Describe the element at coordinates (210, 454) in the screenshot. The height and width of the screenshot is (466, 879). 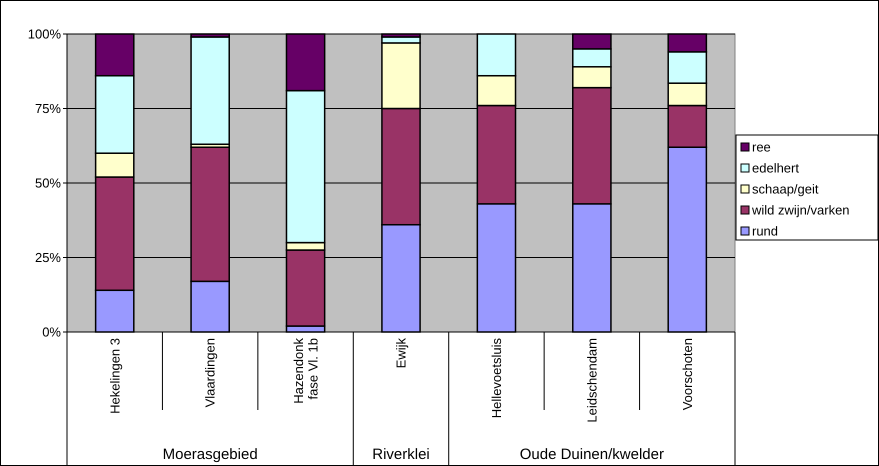
I see `text: Moerasgebied` at that location.